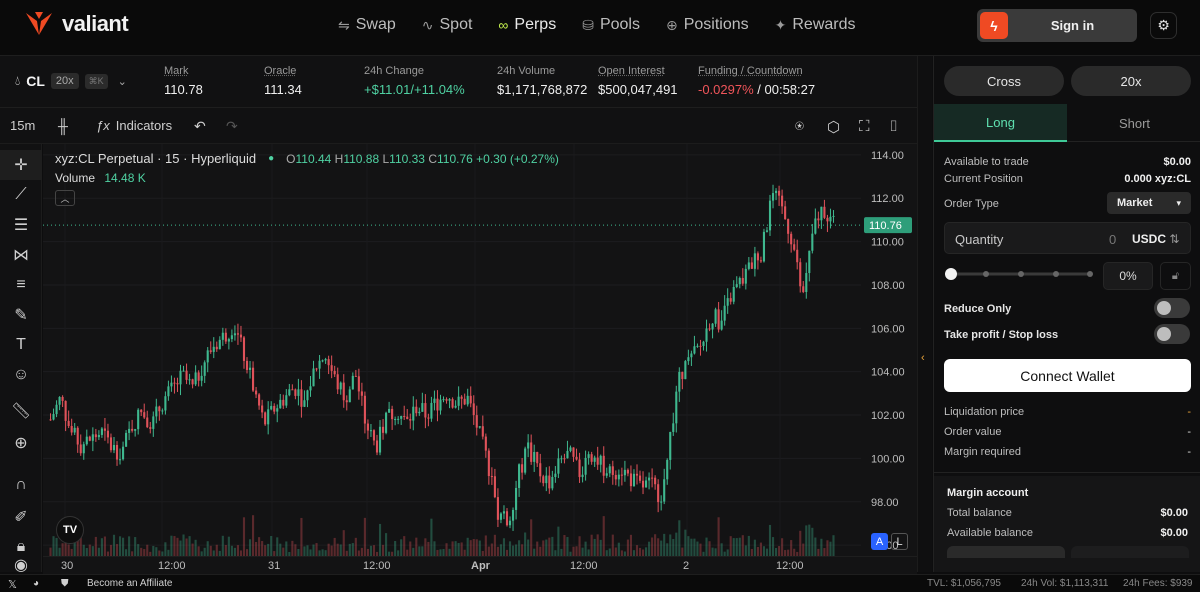 The height and width of the screenshot is (592, 1200). What do you see at coordinates (21, 225) in the screenshot?
I see `horizontal-lines-tool-icon: ☰` at bounding box center [21, 225].